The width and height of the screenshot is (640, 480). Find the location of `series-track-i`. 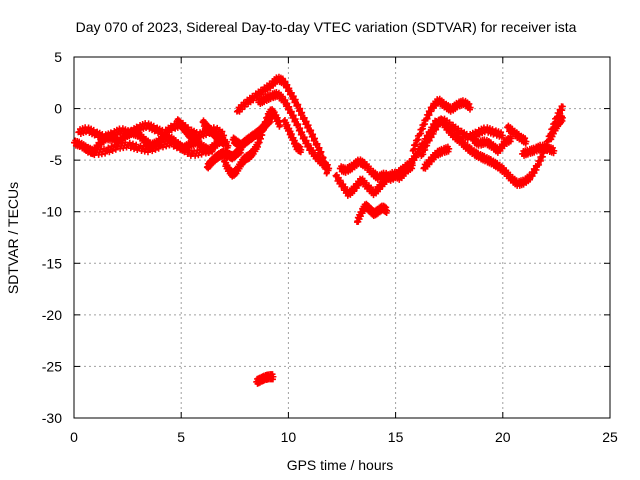

series-track-i is located at coordinates (281, 125).